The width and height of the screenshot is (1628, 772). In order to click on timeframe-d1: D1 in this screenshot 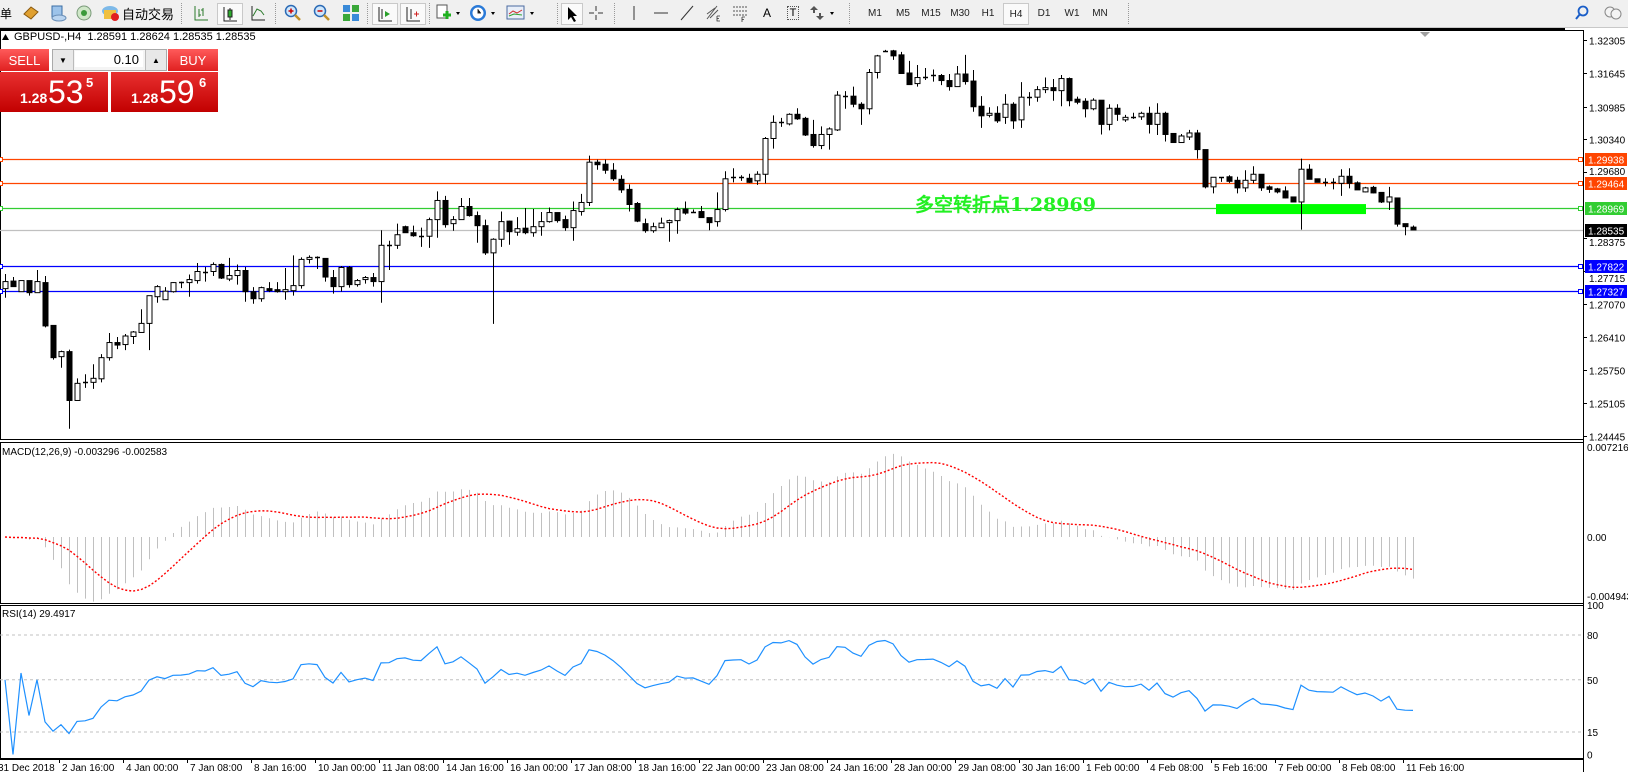, I will do `click(1044, 13)`.